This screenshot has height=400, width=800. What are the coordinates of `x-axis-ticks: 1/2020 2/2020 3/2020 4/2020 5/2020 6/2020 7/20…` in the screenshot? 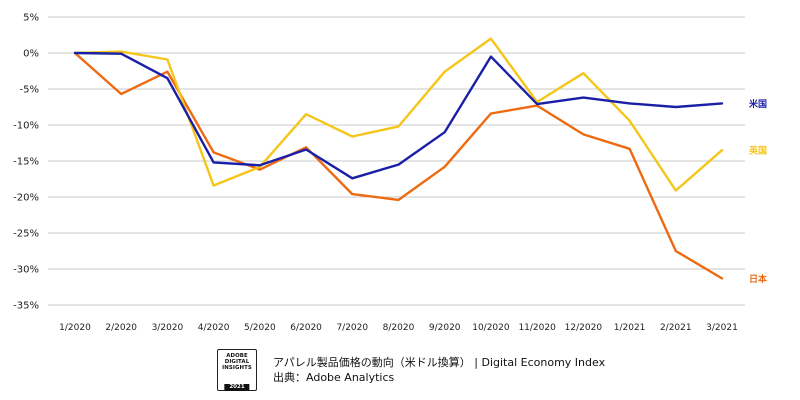 It's located at (398, 328).